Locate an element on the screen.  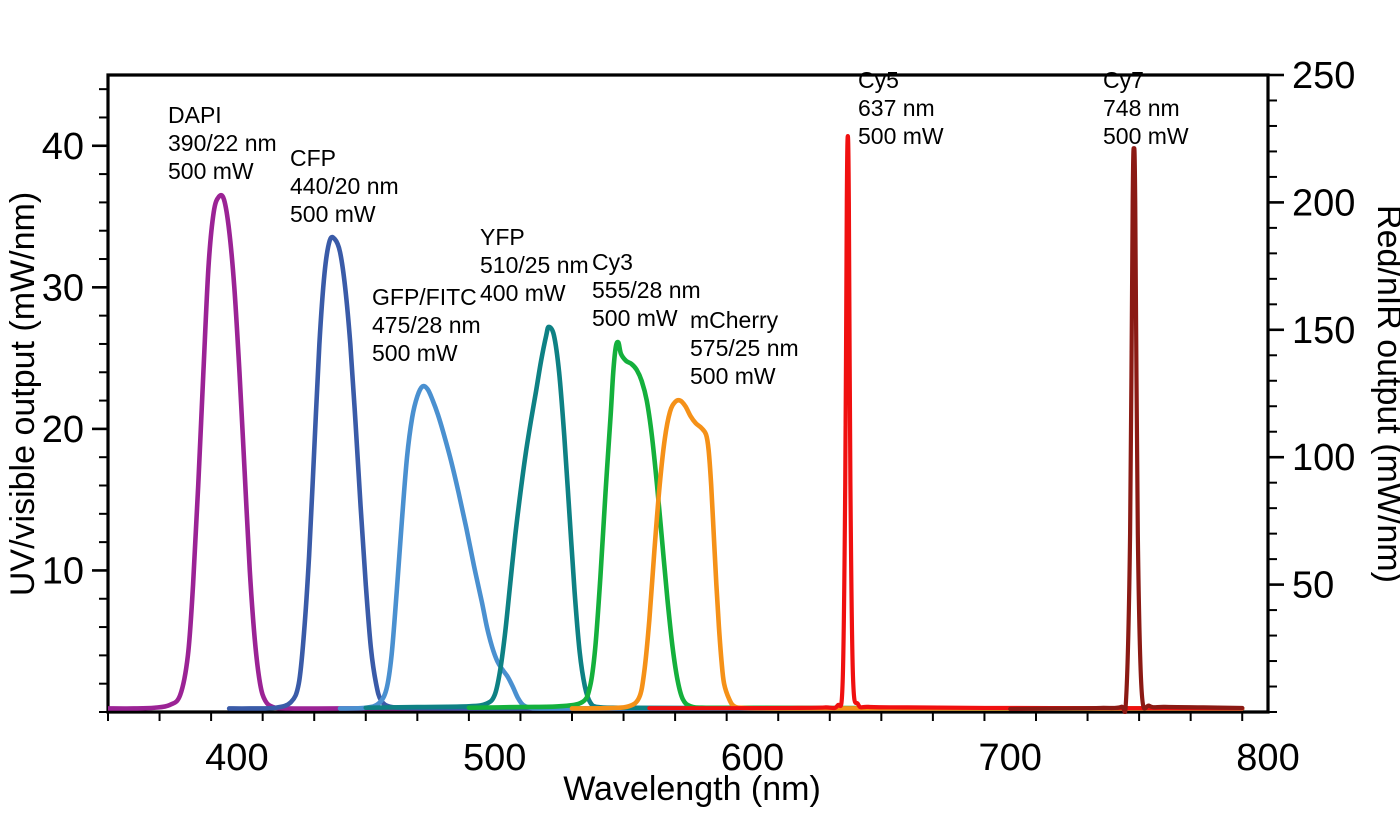
x-axis-title: Wavelength (nm) is located at coordinates (692, 789).